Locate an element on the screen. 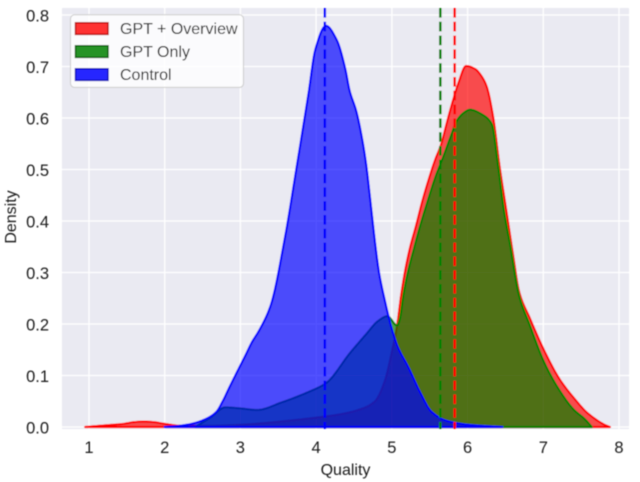 The width and height of the screenshot is (640, 482). svg-text: 3 is located at coordinates (240, 448).